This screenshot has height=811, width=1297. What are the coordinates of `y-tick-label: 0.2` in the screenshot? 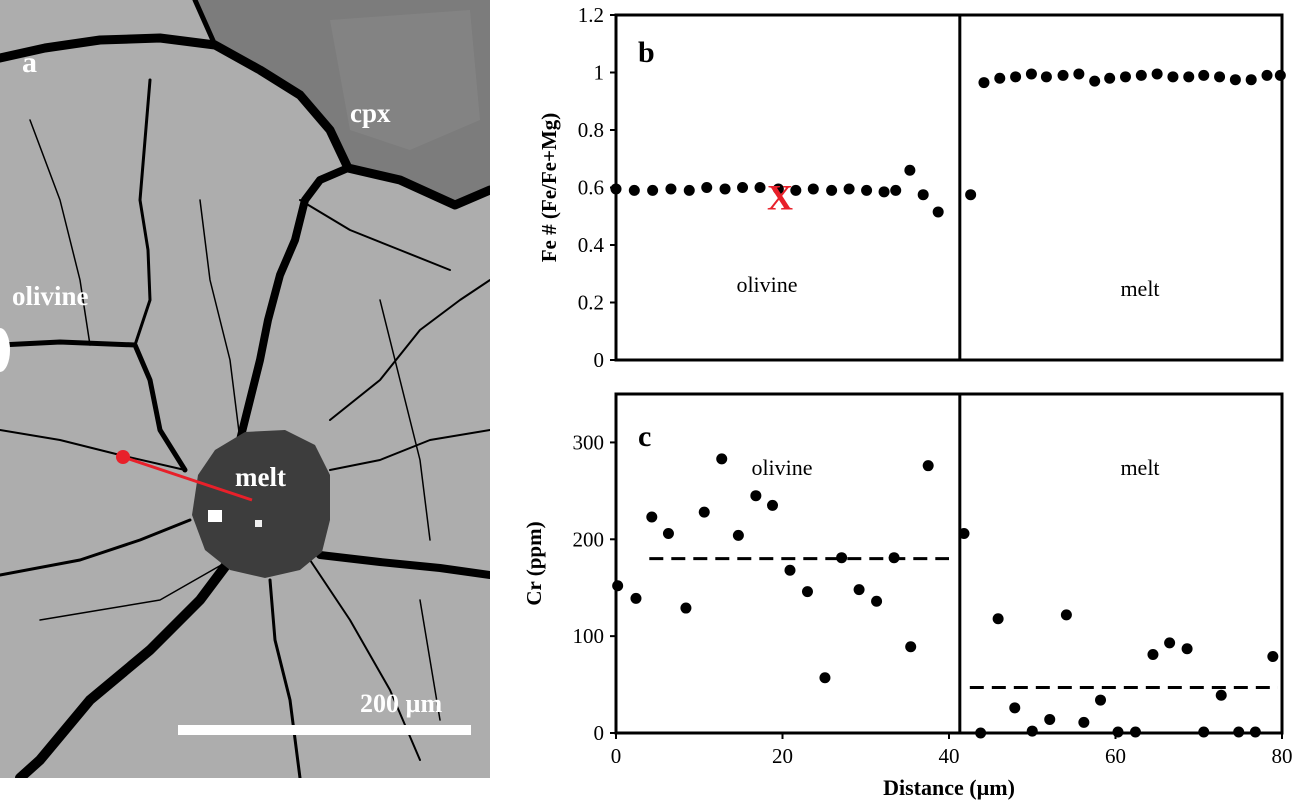 It's located at (591, 303).